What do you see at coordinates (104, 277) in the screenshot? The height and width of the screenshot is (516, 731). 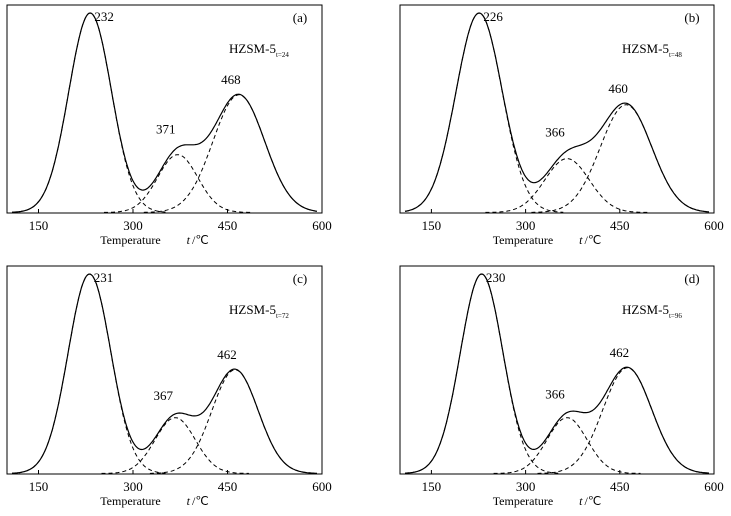 I see `peak-label: 231` at bounding box center [104, 277].